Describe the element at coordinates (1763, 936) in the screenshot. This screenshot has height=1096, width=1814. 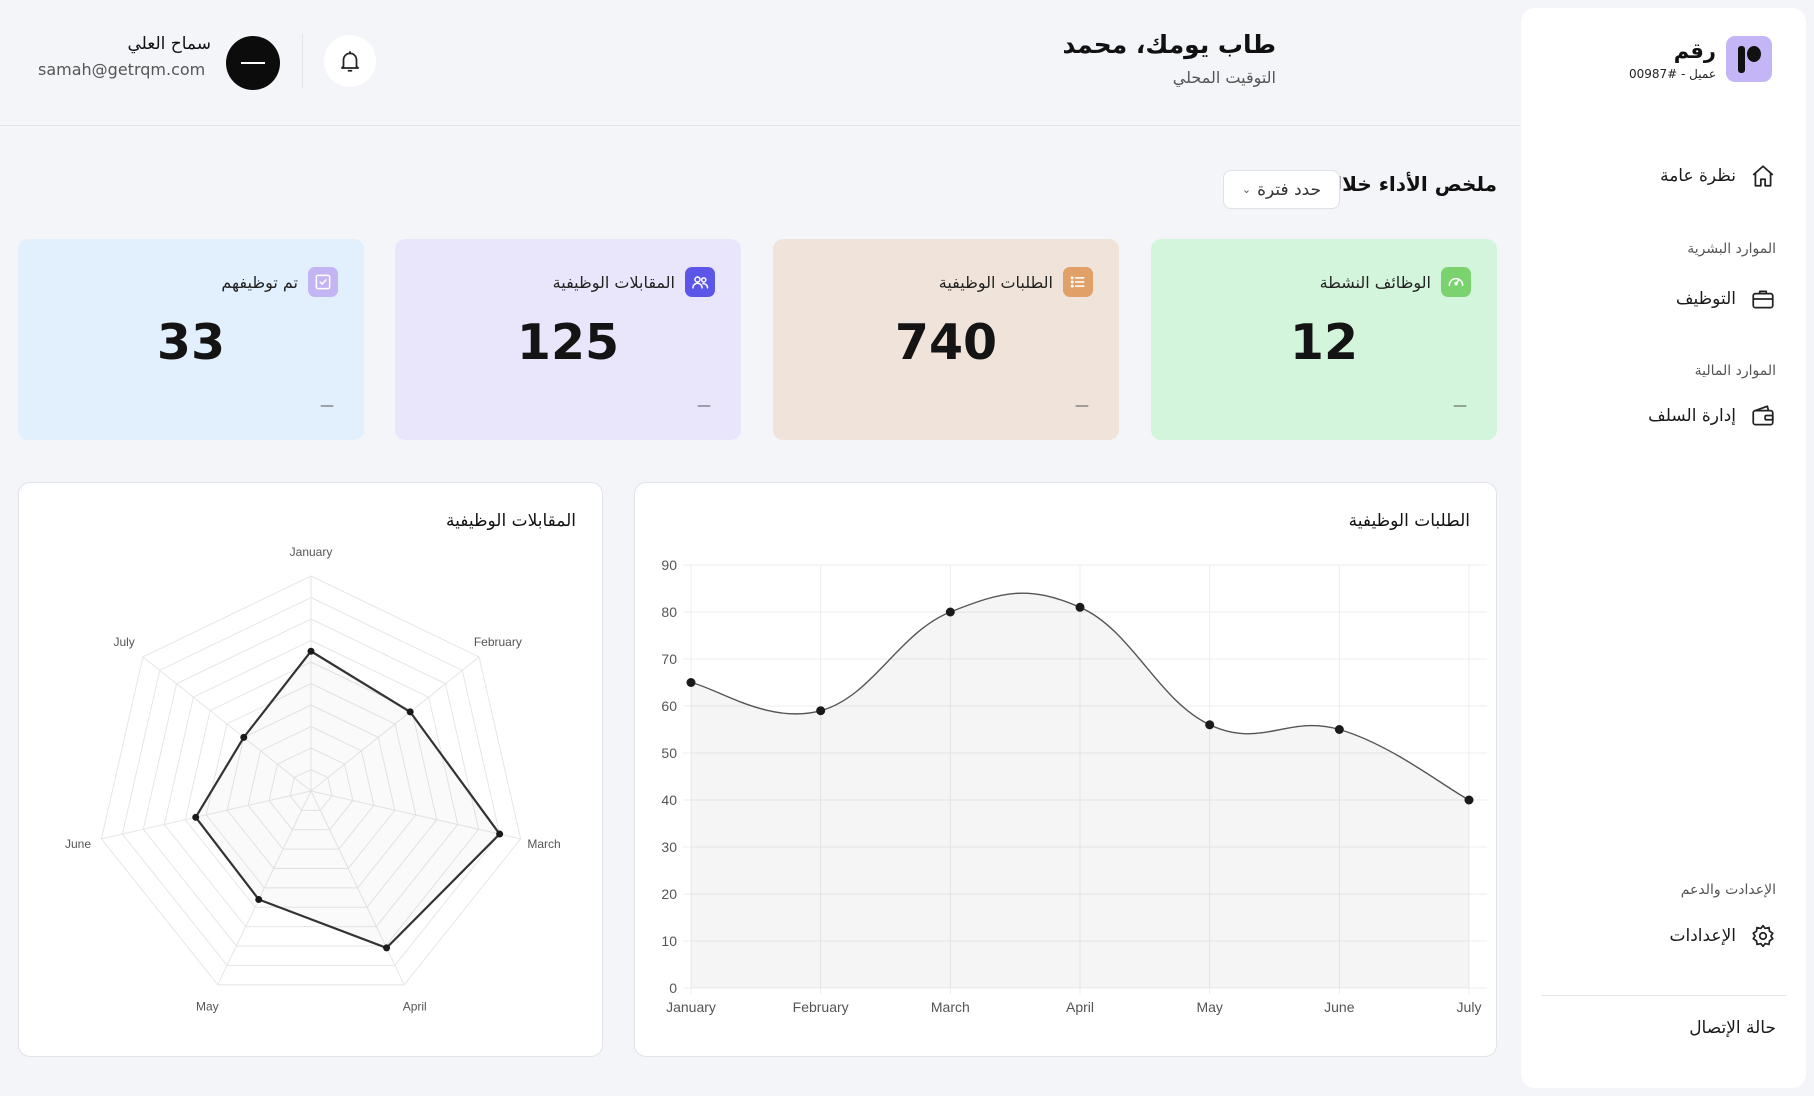
I see `gear-icon` at that location.